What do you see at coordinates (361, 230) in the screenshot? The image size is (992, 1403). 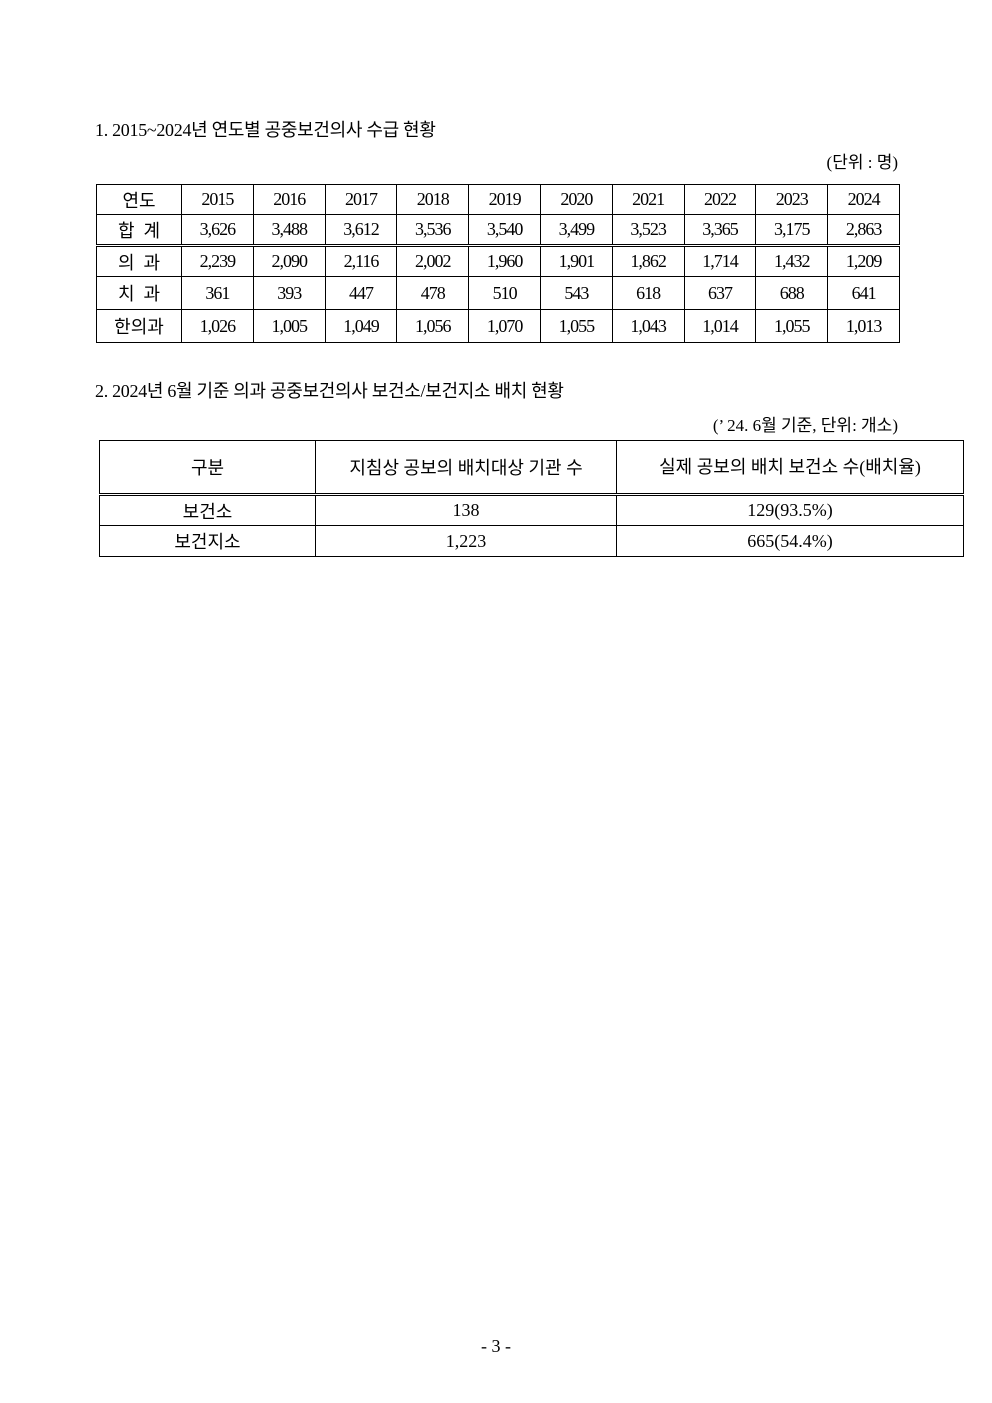 I see `table-cell: 3,612` at bounding box center [361, 230].